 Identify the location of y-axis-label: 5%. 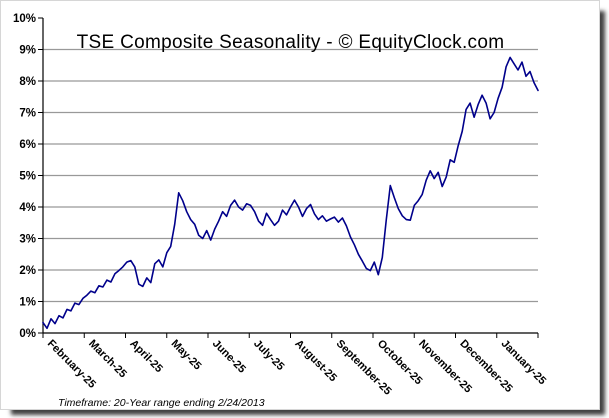
(27, 177).